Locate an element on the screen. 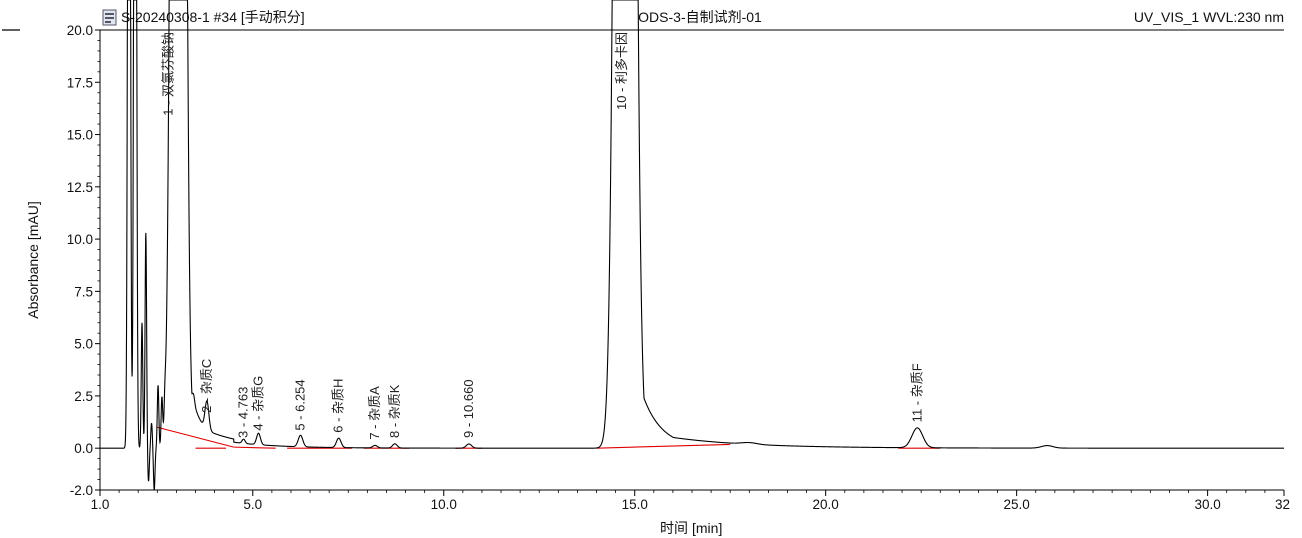 Image resolution: width=1302 pixels, height=538 pixels. peak-label: 9 - 10.660 is located at coordinates (468, 408).